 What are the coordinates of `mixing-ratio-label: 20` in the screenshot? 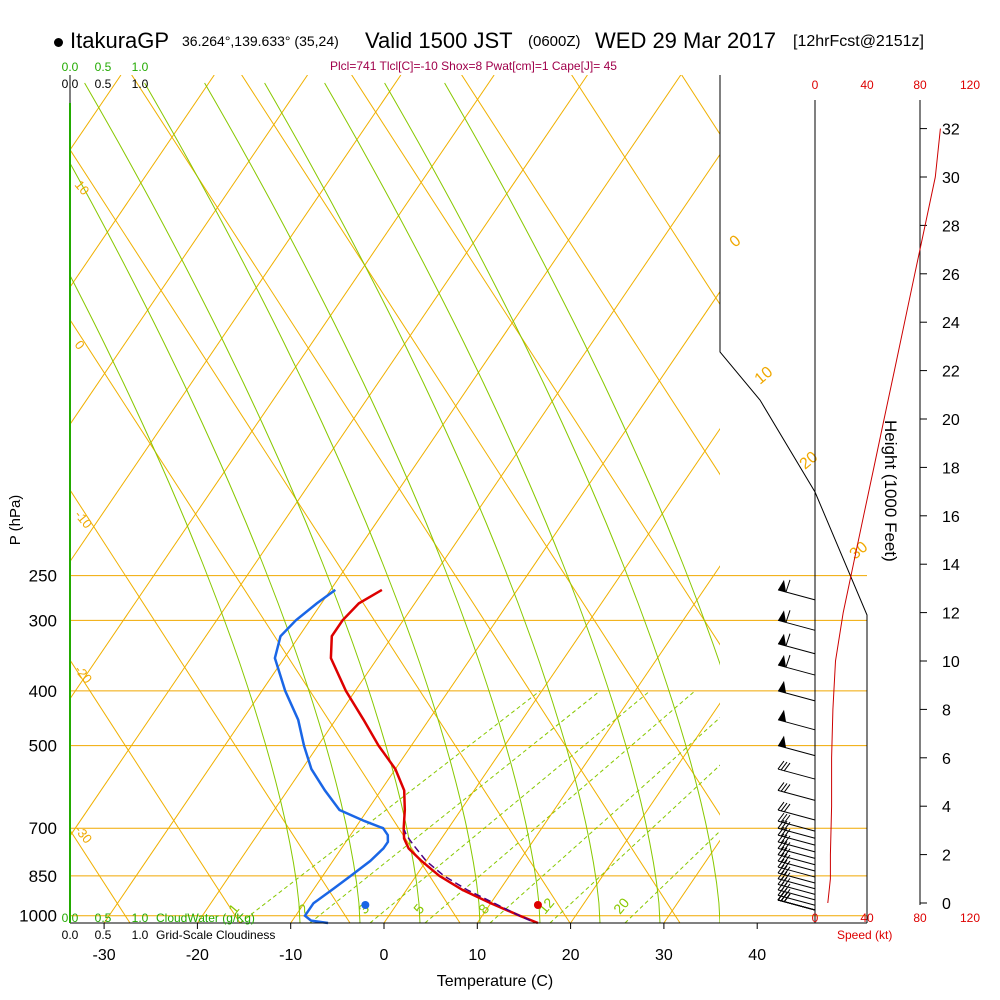 It's located at (621, 906).